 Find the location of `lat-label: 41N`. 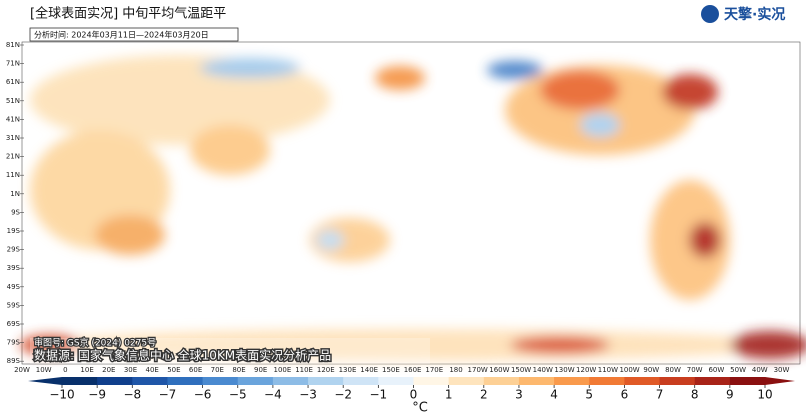

lat-label: 41N is located at coordinates (13, 119).